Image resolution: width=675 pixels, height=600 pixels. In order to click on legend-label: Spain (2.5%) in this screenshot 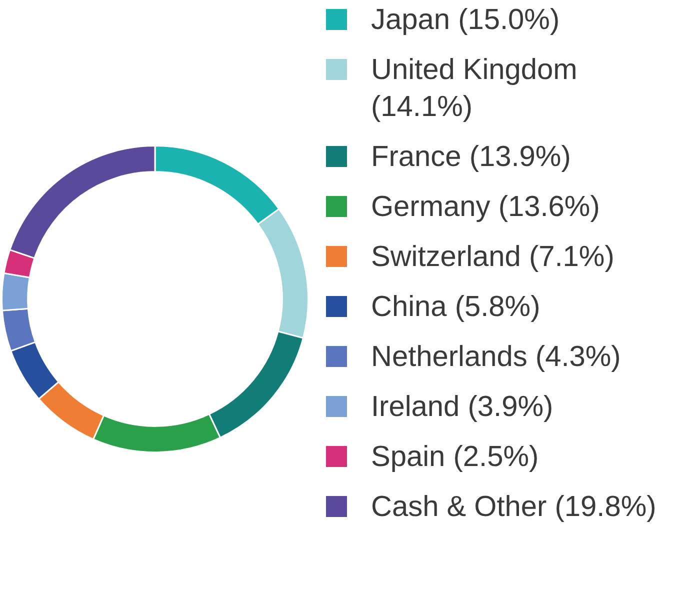, I will do `click(455, 457)`.